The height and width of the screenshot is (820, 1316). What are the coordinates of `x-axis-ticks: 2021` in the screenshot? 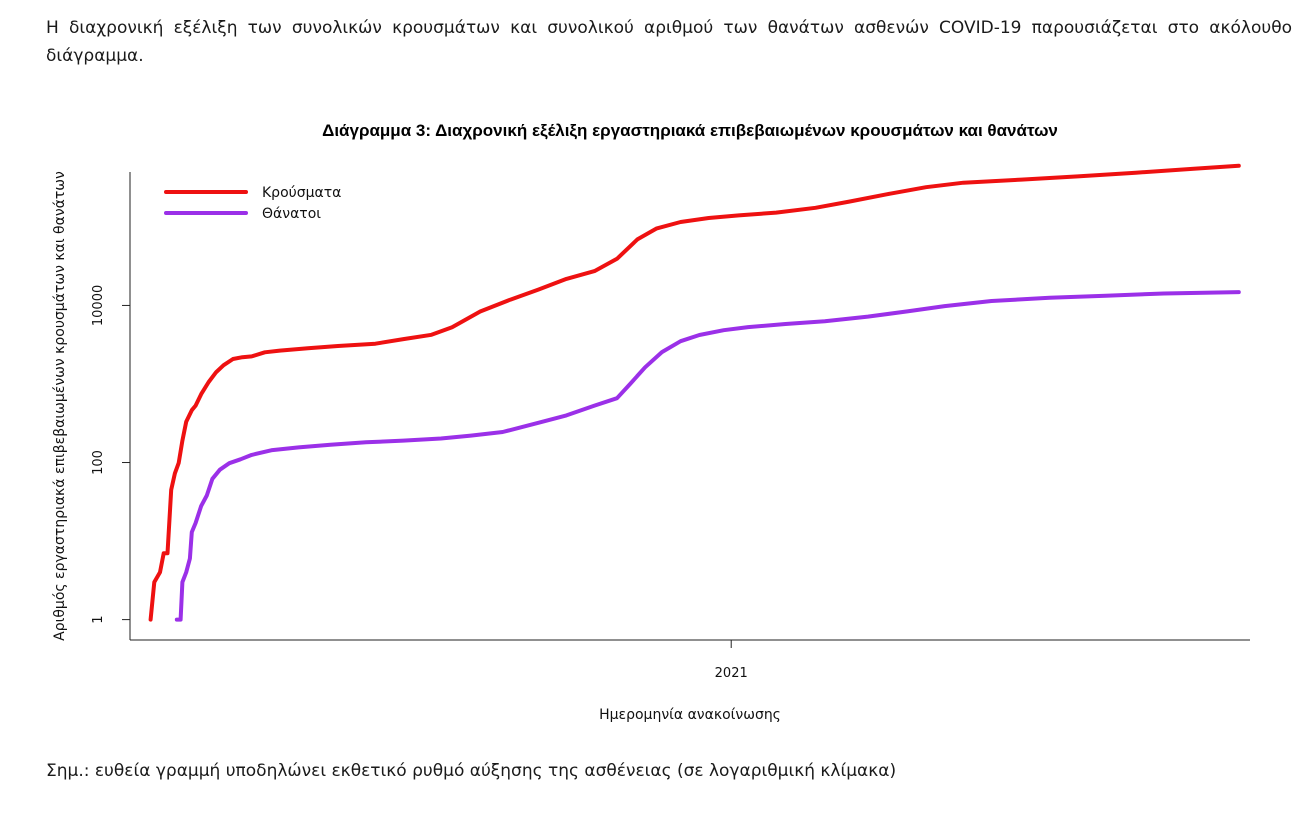 It's located at (731, 660).